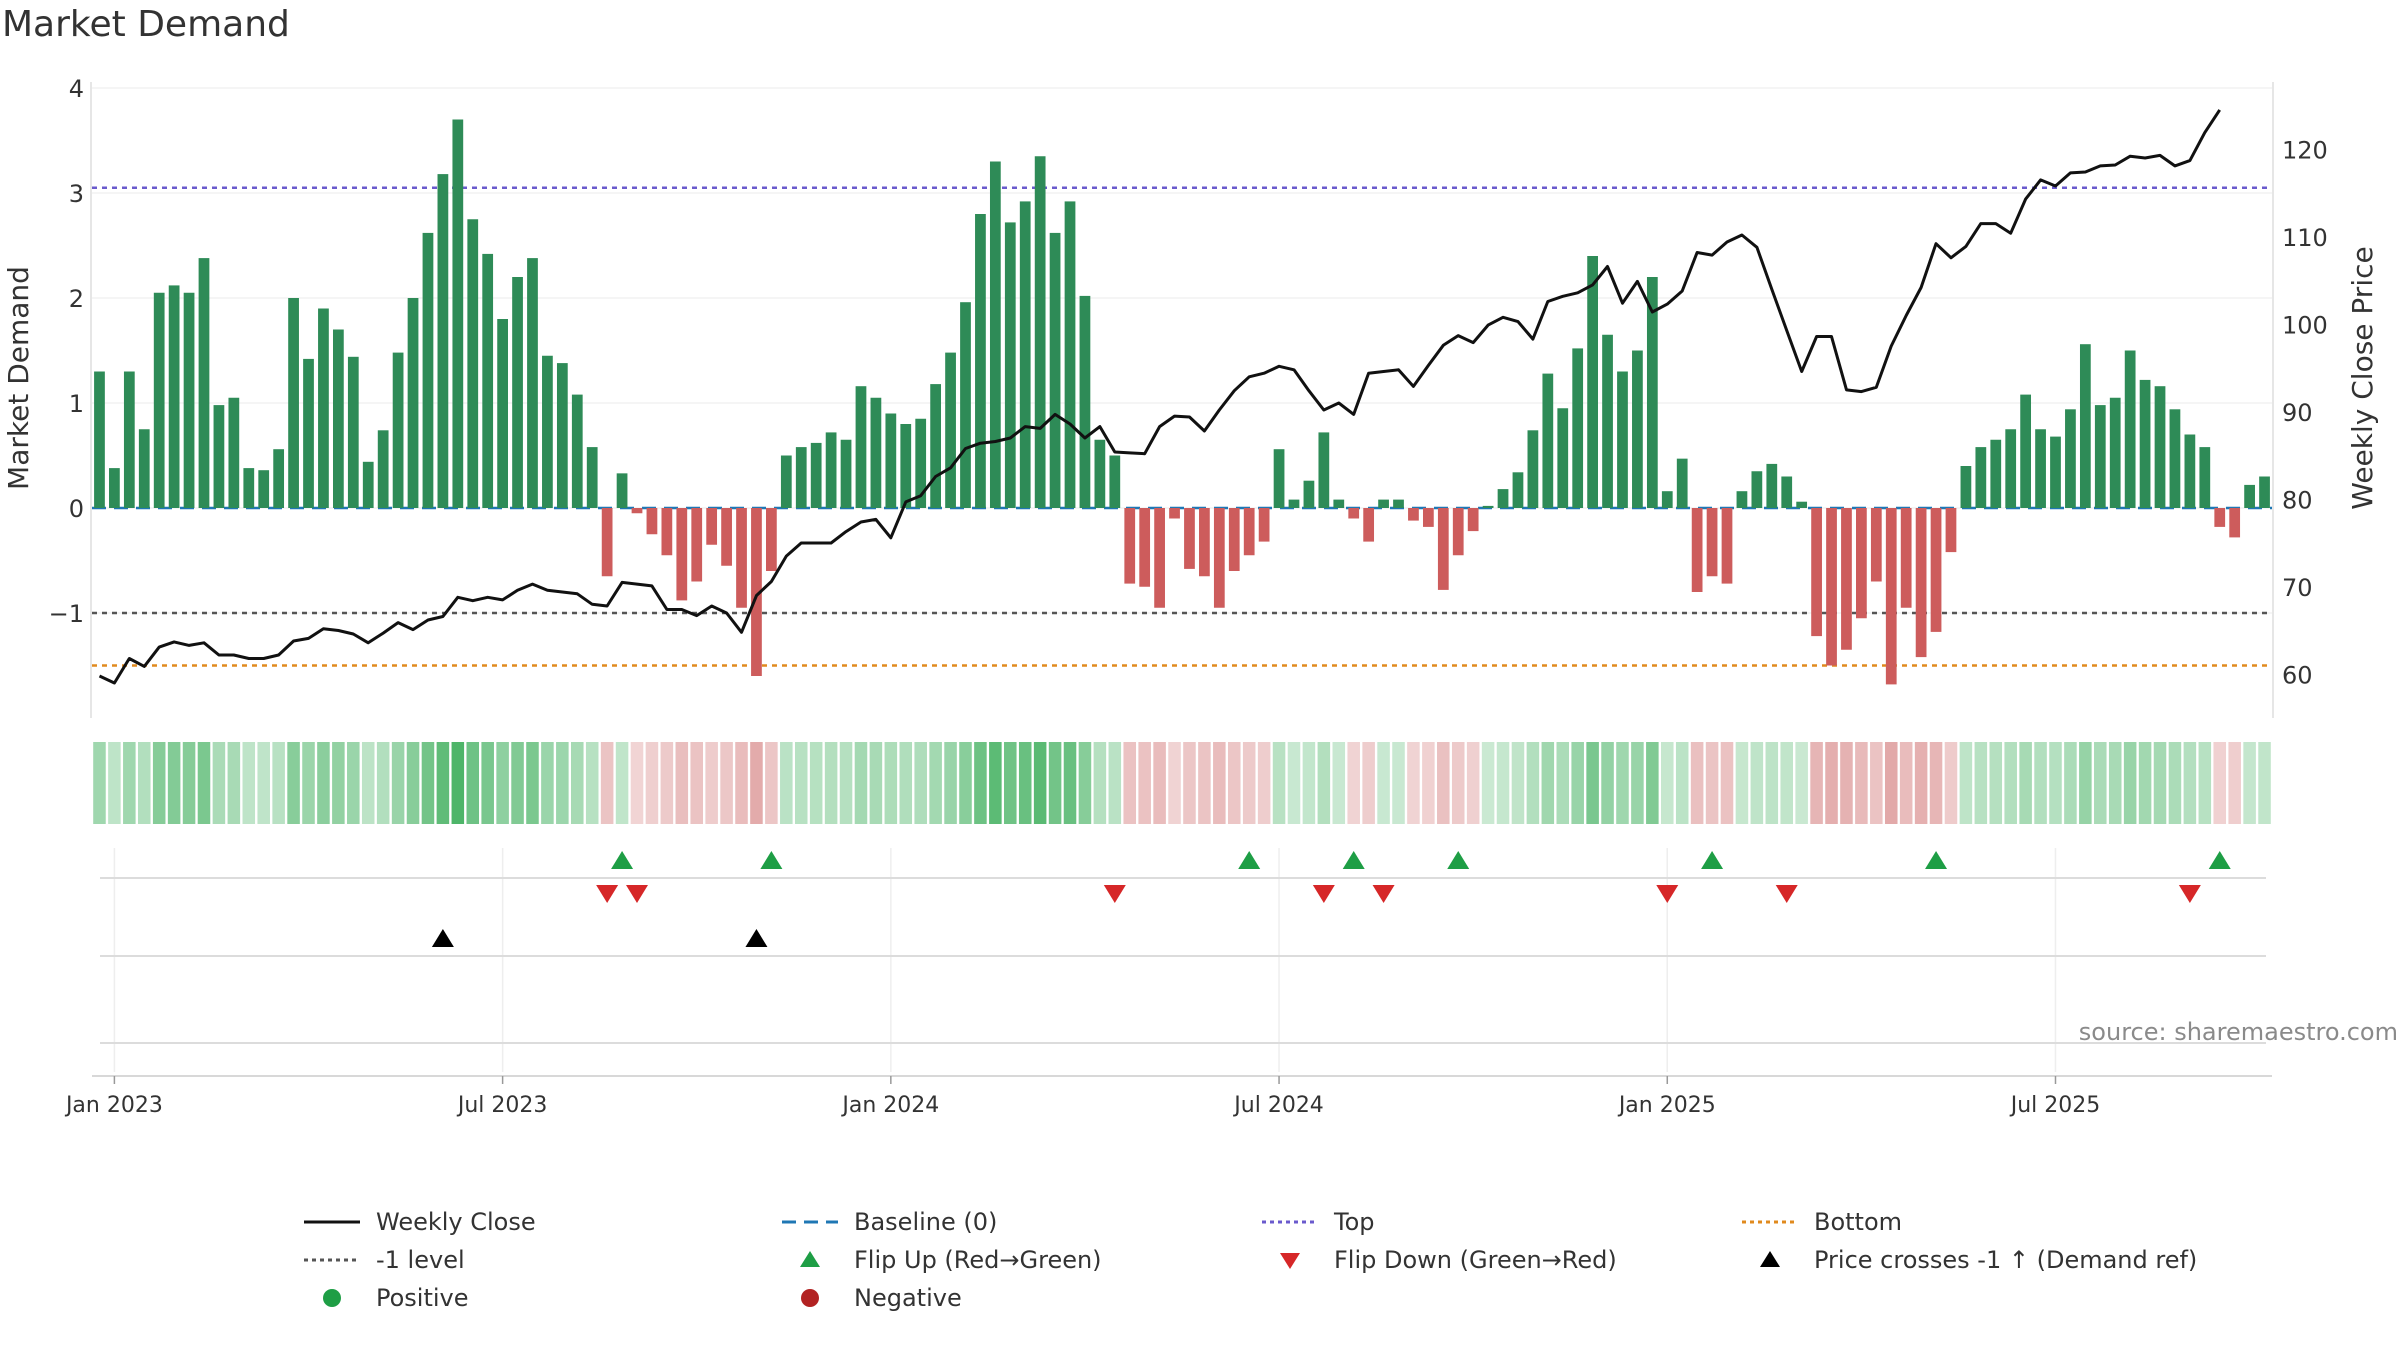 The width and height of the screenshot is (2400, 1350). I want to click on y-tick-label-right: 90, so click(2297, 413).